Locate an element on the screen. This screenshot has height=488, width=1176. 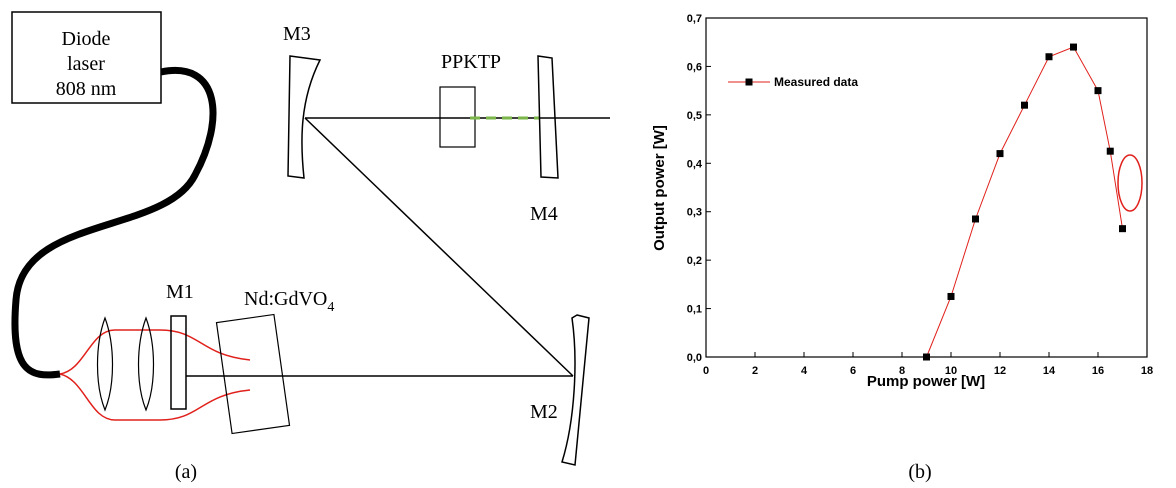
caption: (b) is located at coordinates (919, 472).